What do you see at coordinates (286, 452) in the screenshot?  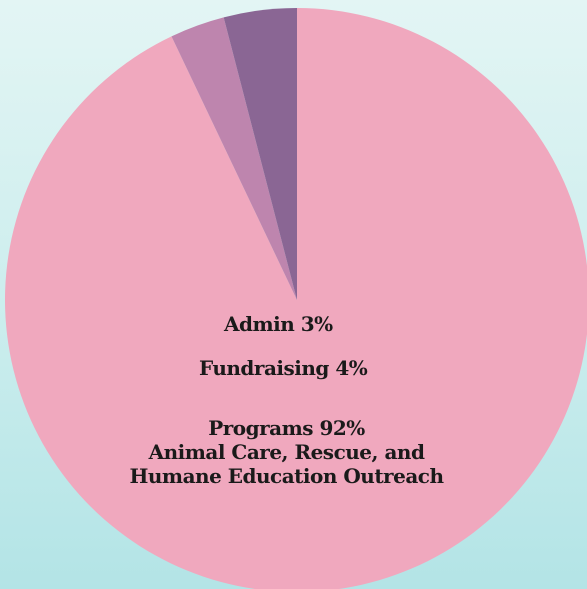 I see `programs-desc-line-1: Animal Care, Rescue, and` at bounding box center [286, 452].